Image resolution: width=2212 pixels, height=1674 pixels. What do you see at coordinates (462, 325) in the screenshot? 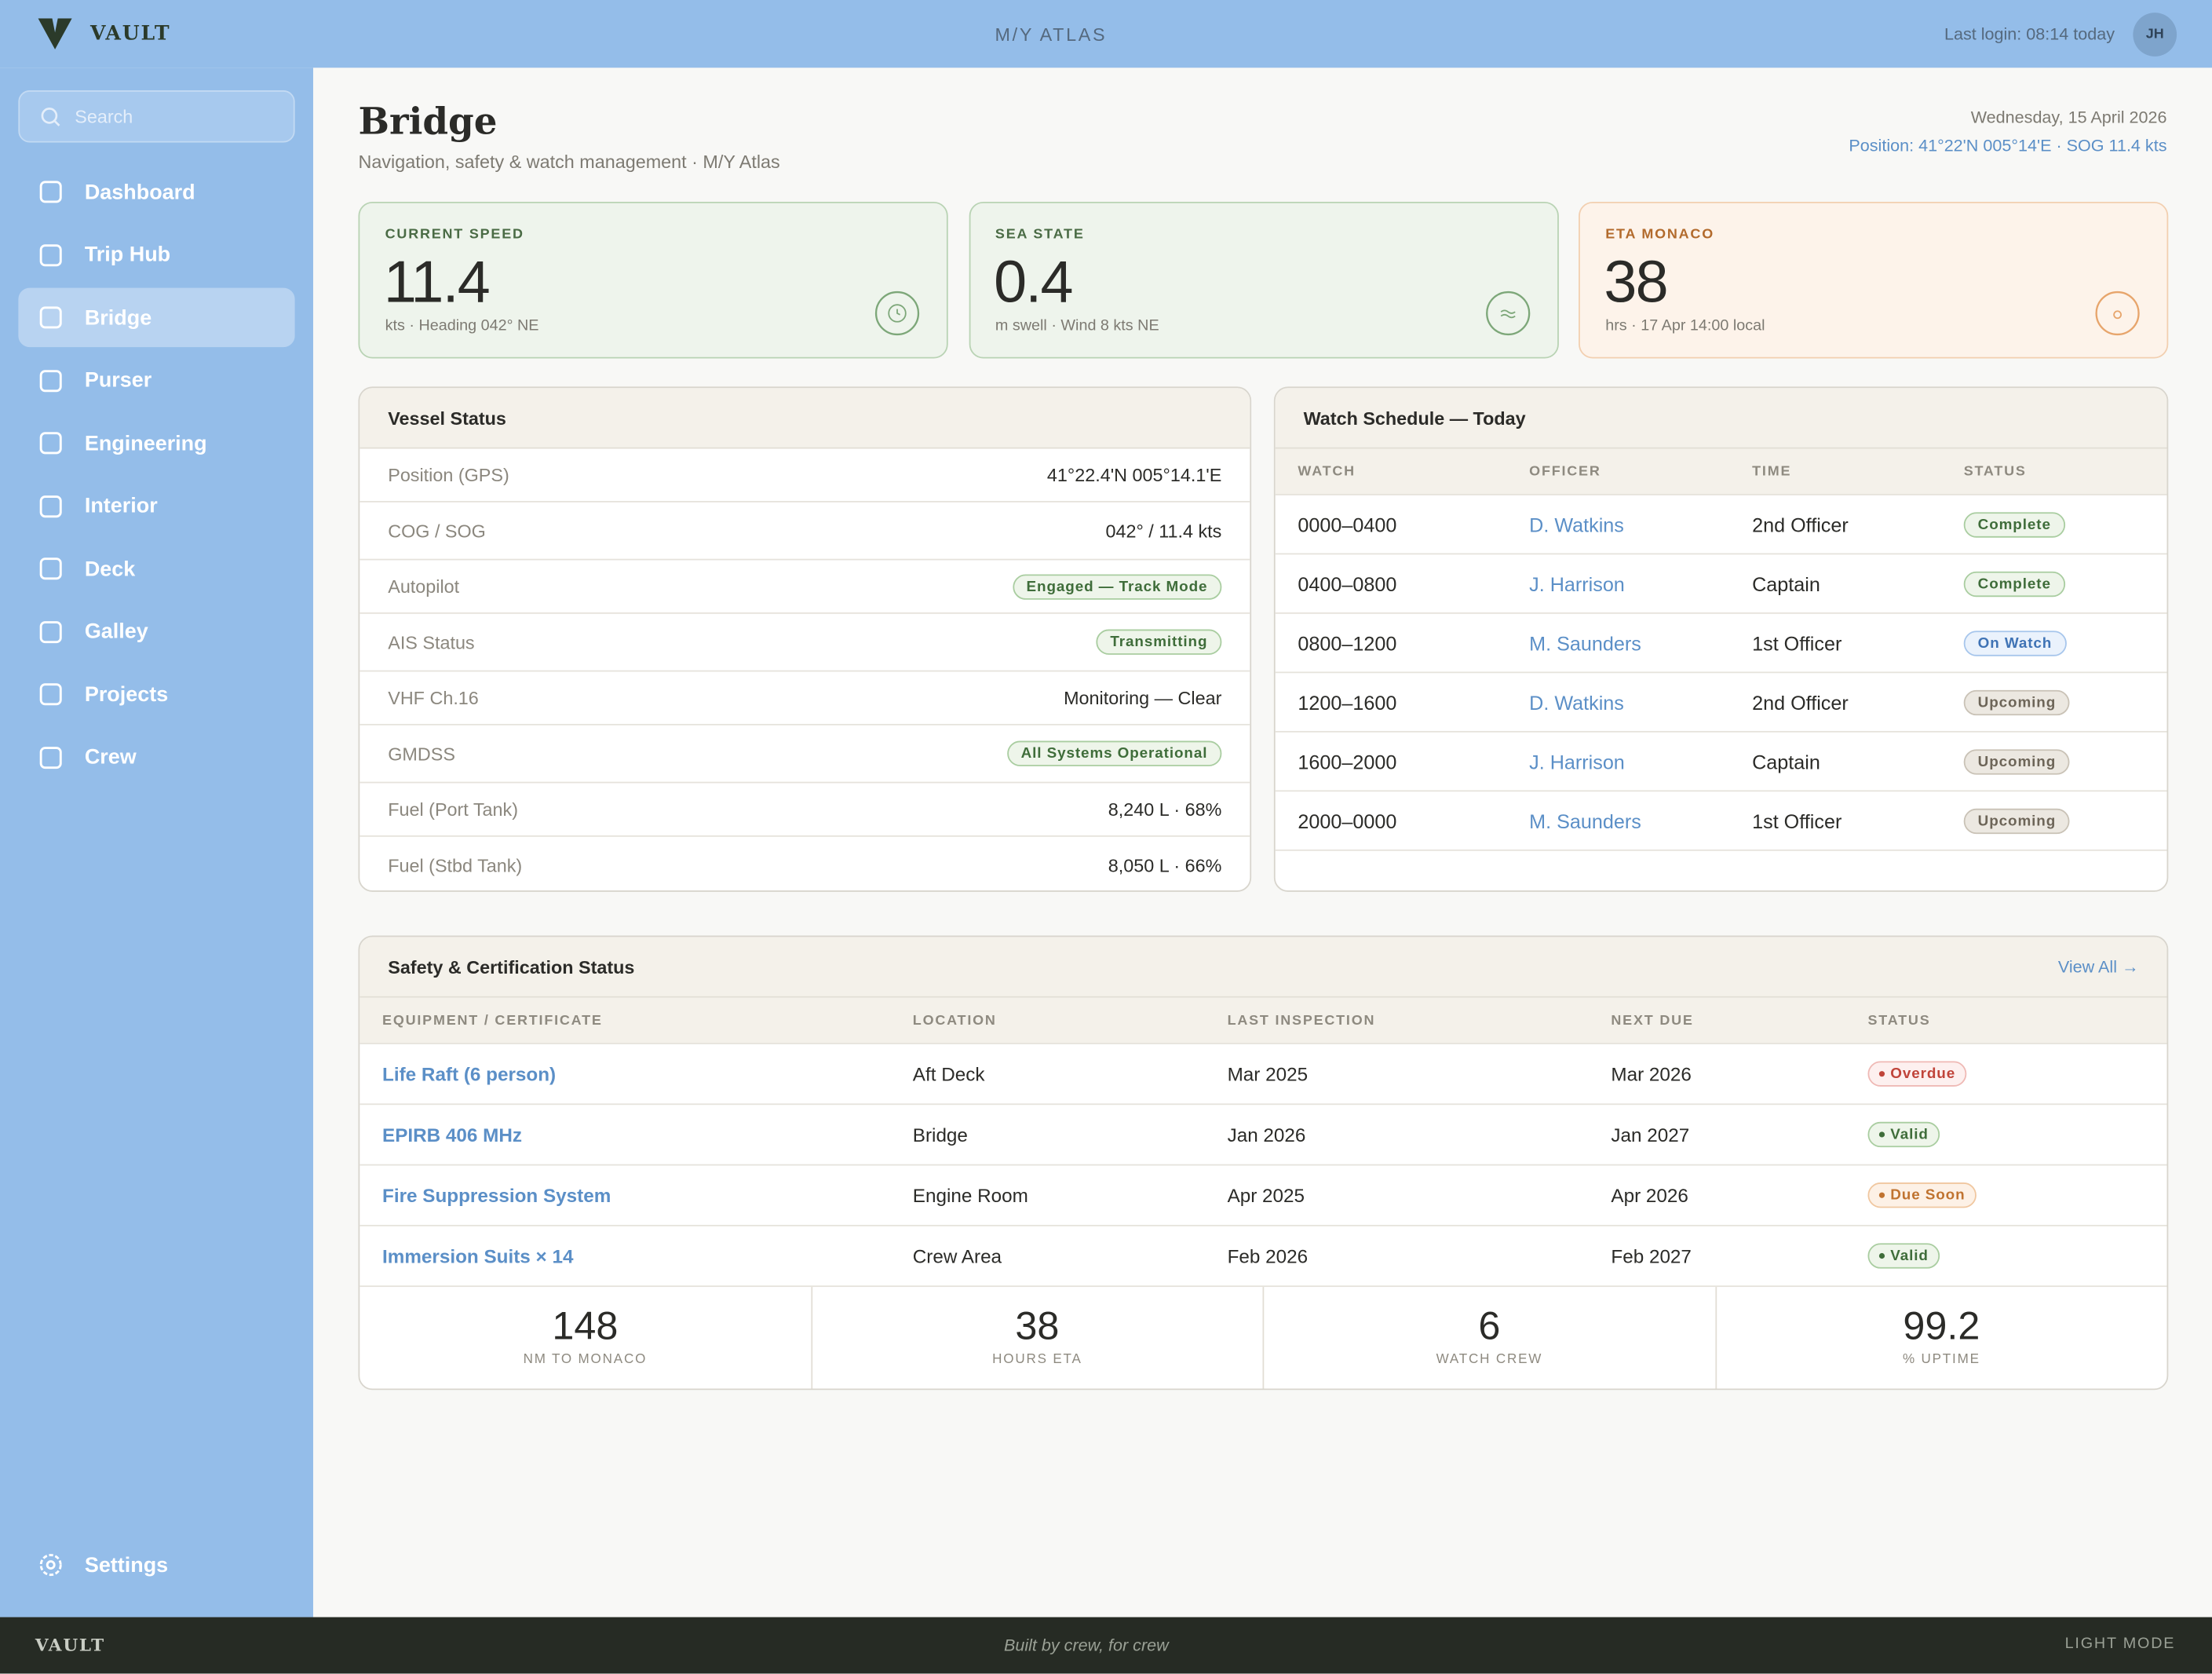
I see `kpi-sub: kts · Heading 042° NE` at bounding box center [462, 325].